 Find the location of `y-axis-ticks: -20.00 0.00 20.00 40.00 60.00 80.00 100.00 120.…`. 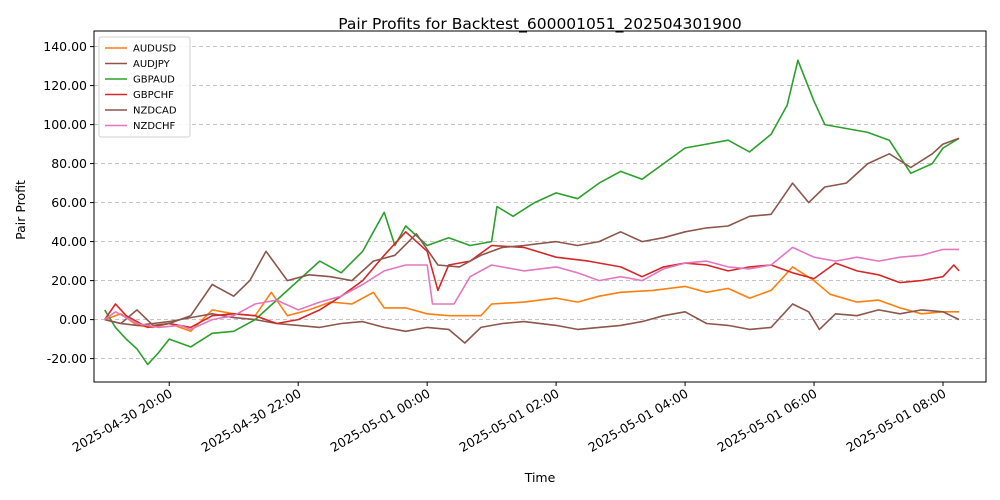

y-axis-ticks: -20.00 0.00 20.00 40.00 60.00 80.00 100.00 120.… is located at coordinates (68, 202).